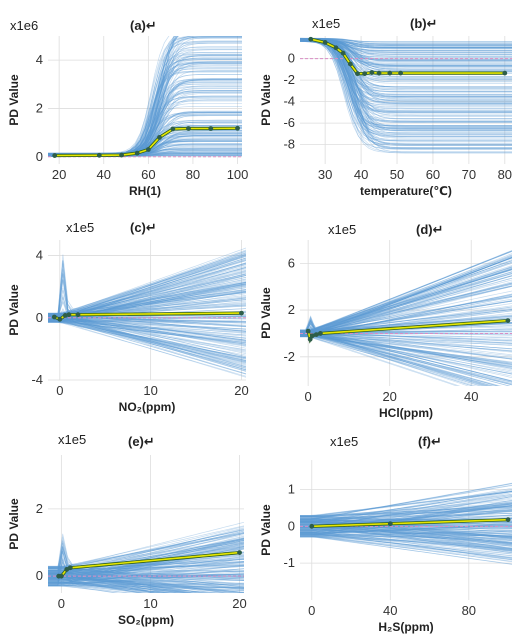  I want to click on y-tick-label: 1, so click(291, 488).